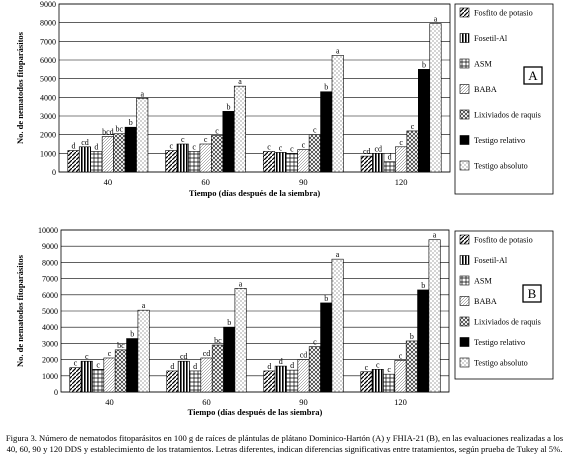 This screenshot has height=473, width=569. I want to click on legend-entry: Testigo absoluto, so click(501, 363).